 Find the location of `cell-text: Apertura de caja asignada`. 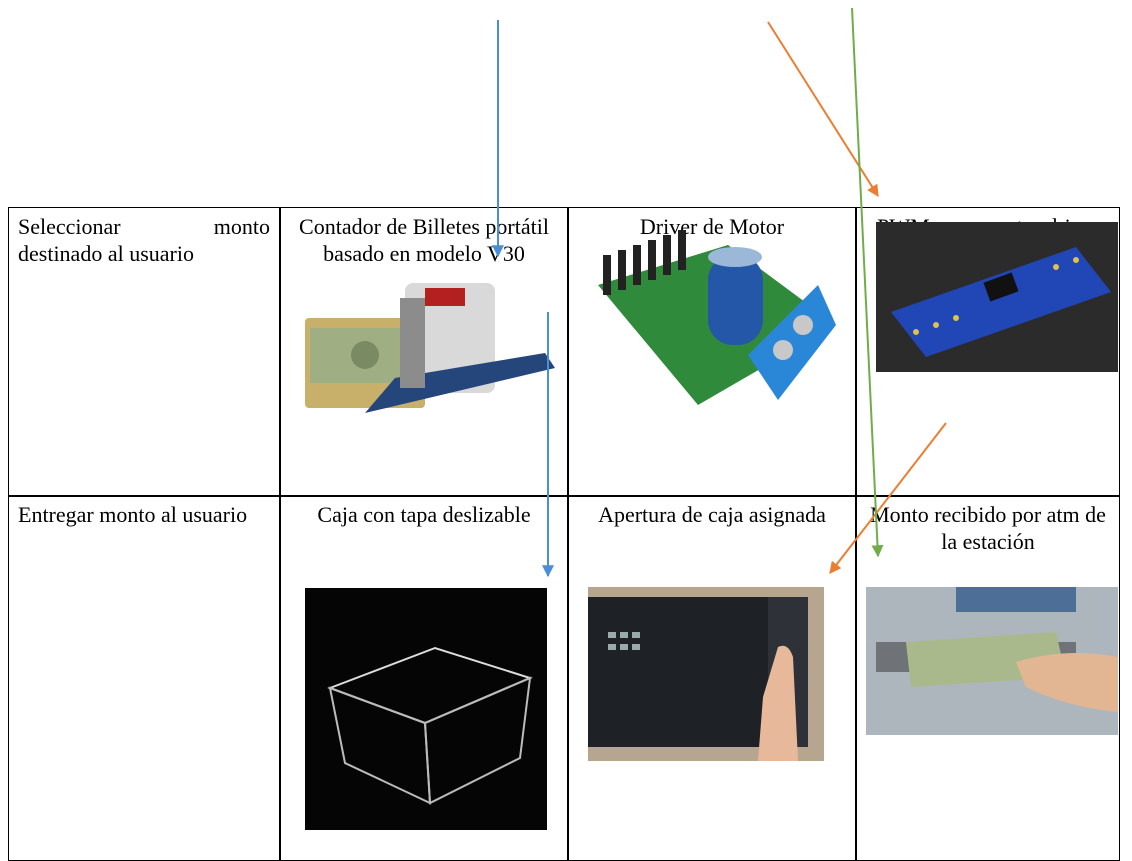

cell-text: Apertura de caja asignada is located at coordinates (712, 514).